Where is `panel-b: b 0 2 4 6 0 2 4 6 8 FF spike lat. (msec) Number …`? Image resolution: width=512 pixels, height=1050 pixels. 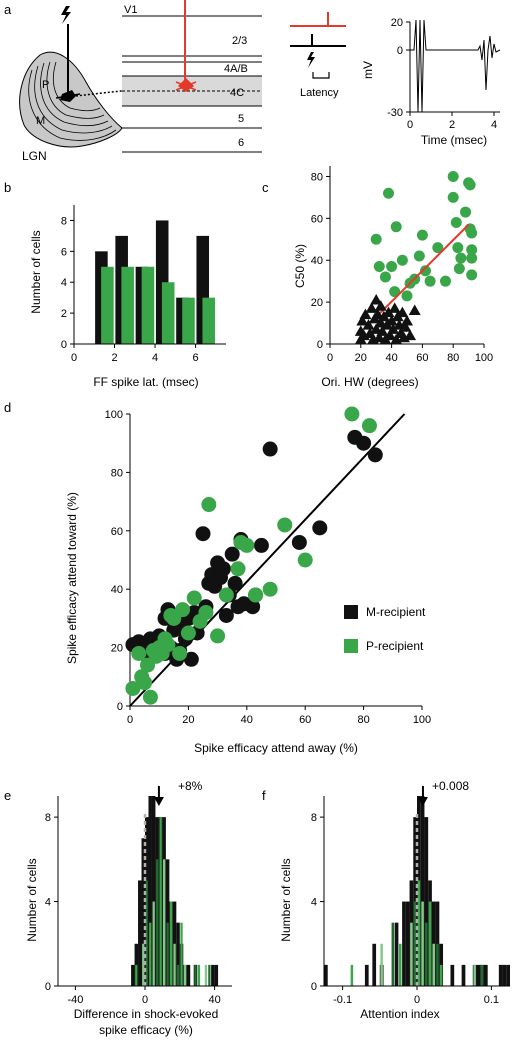 panel-b: b 0 2 4 6 0 2 4 6 8 FF spike lat. (msec) Number … is located at coordinates (115, 284).